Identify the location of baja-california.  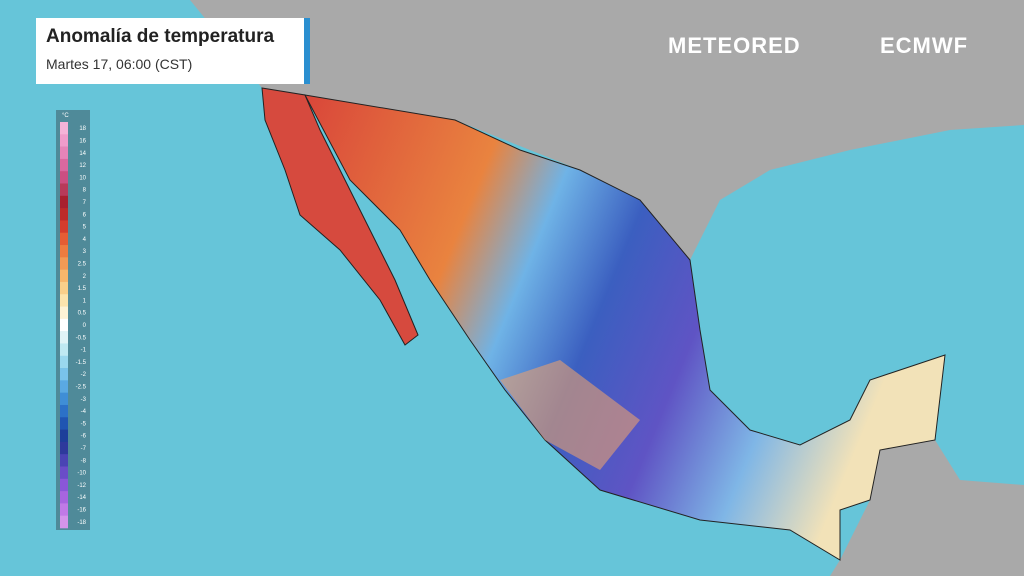
(340, 216).